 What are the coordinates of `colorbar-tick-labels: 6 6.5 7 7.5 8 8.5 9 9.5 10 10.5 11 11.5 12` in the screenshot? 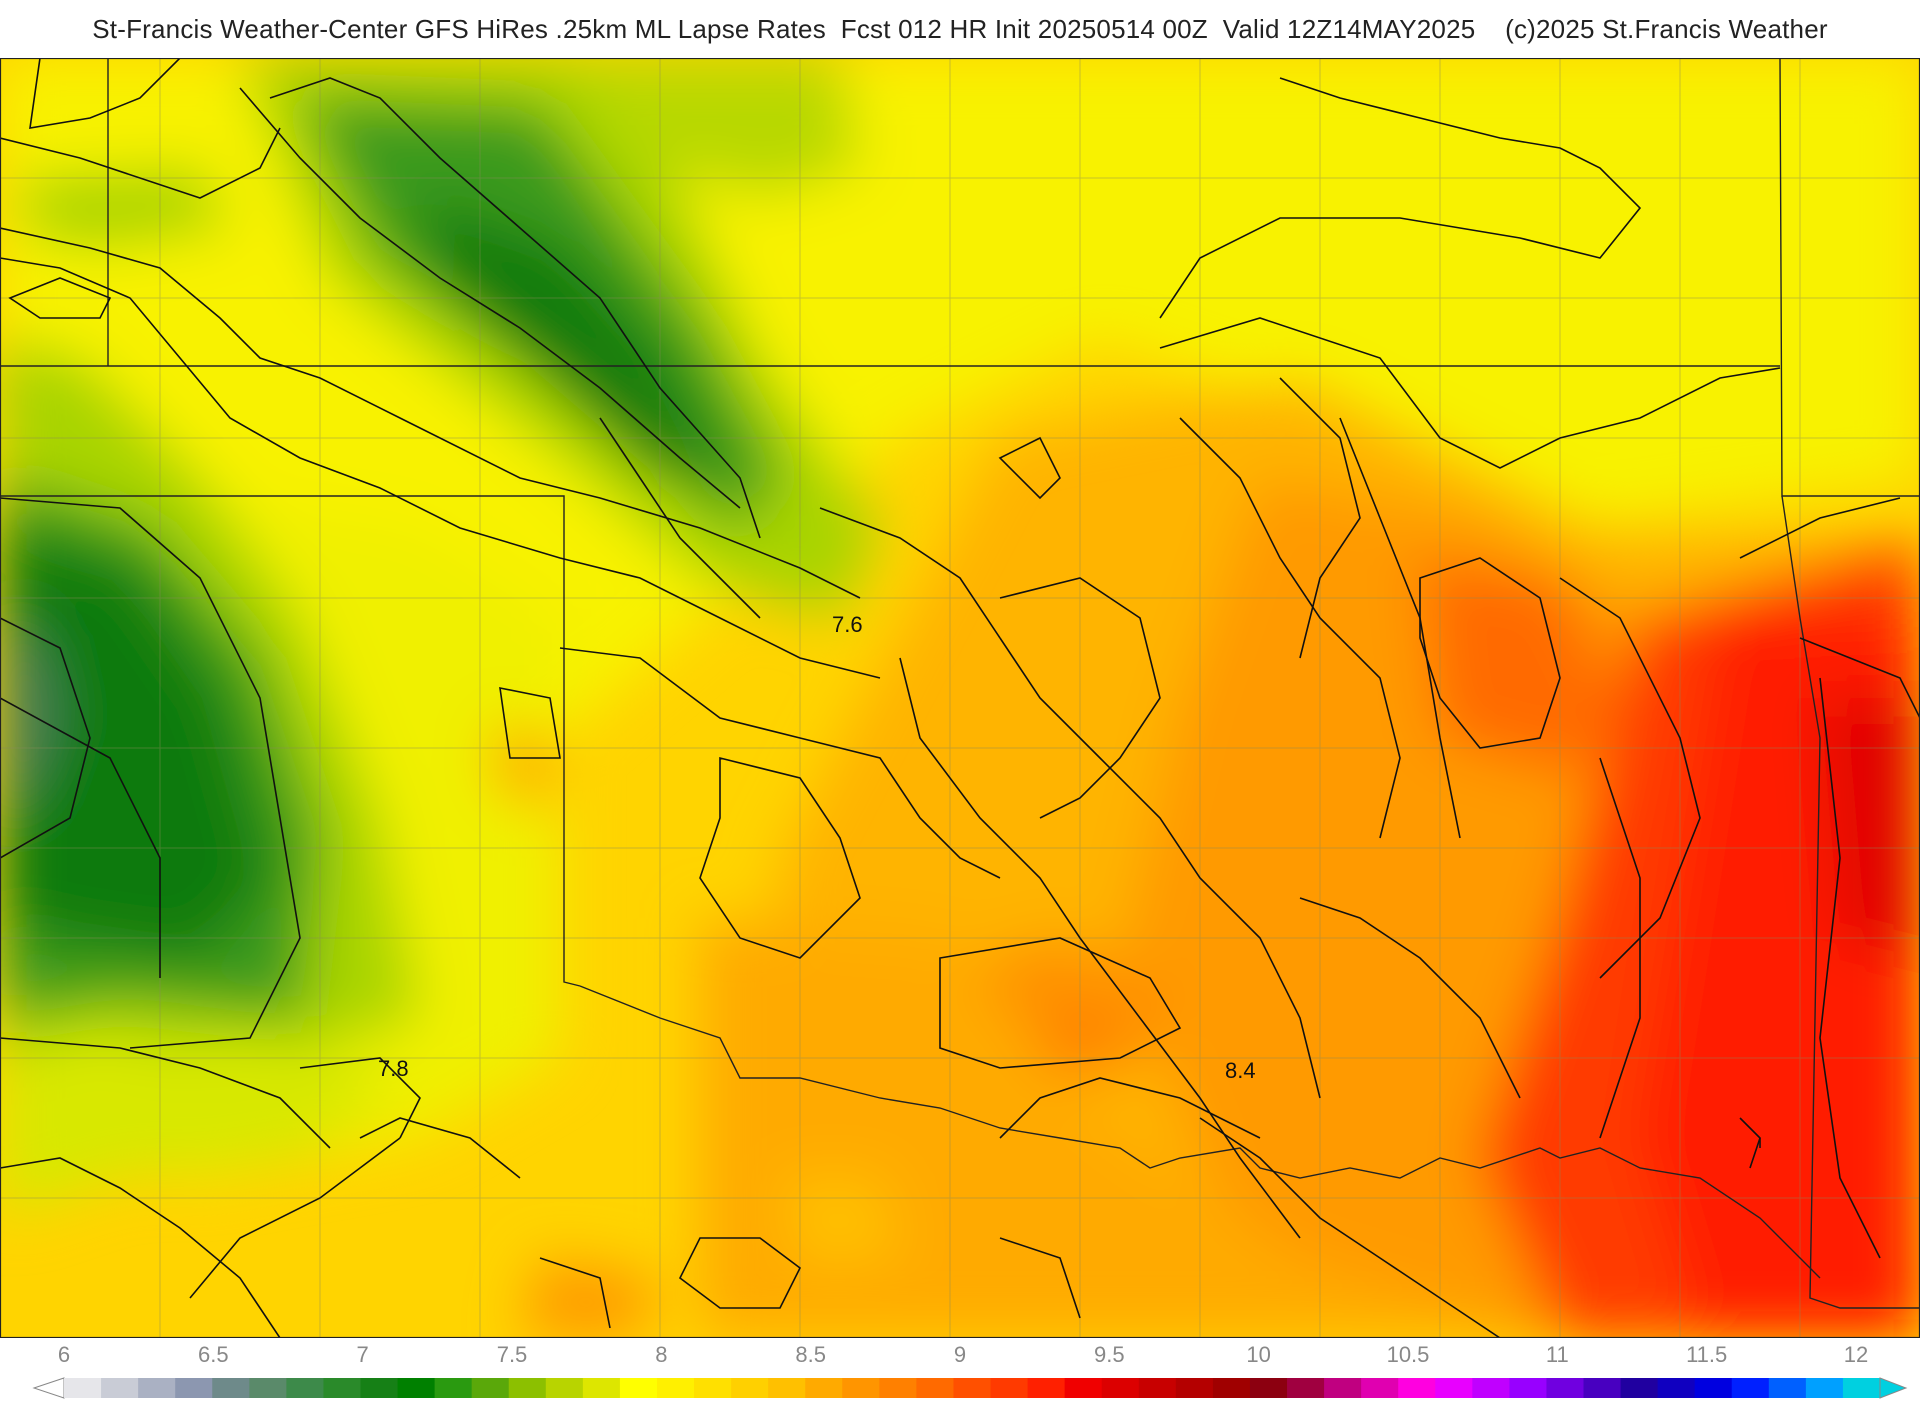 It's located at (960, 1357).